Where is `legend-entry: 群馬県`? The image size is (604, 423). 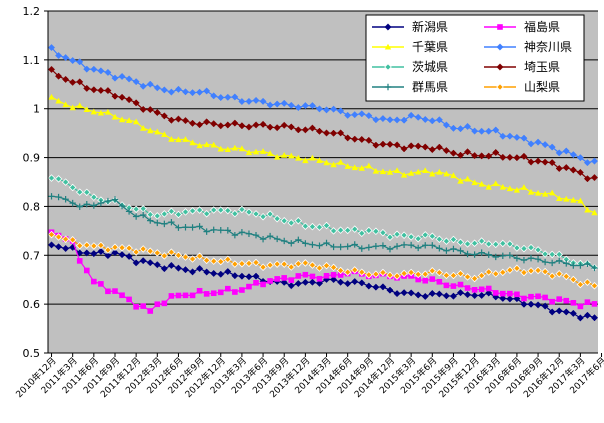 legend-entry: 群馬県 is located at coordinates (410, 87).